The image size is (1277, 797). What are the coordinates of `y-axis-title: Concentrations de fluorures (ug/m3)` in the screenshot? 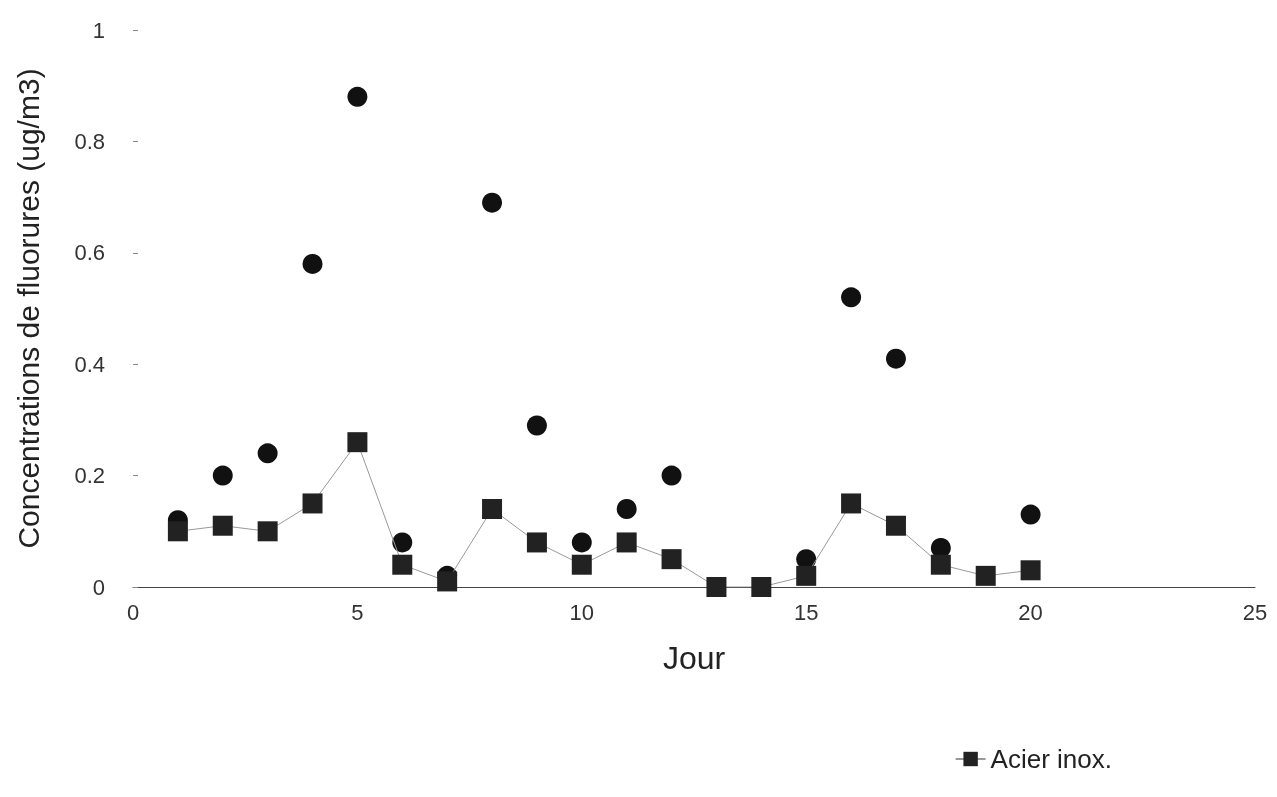 It's located at (28, 308).